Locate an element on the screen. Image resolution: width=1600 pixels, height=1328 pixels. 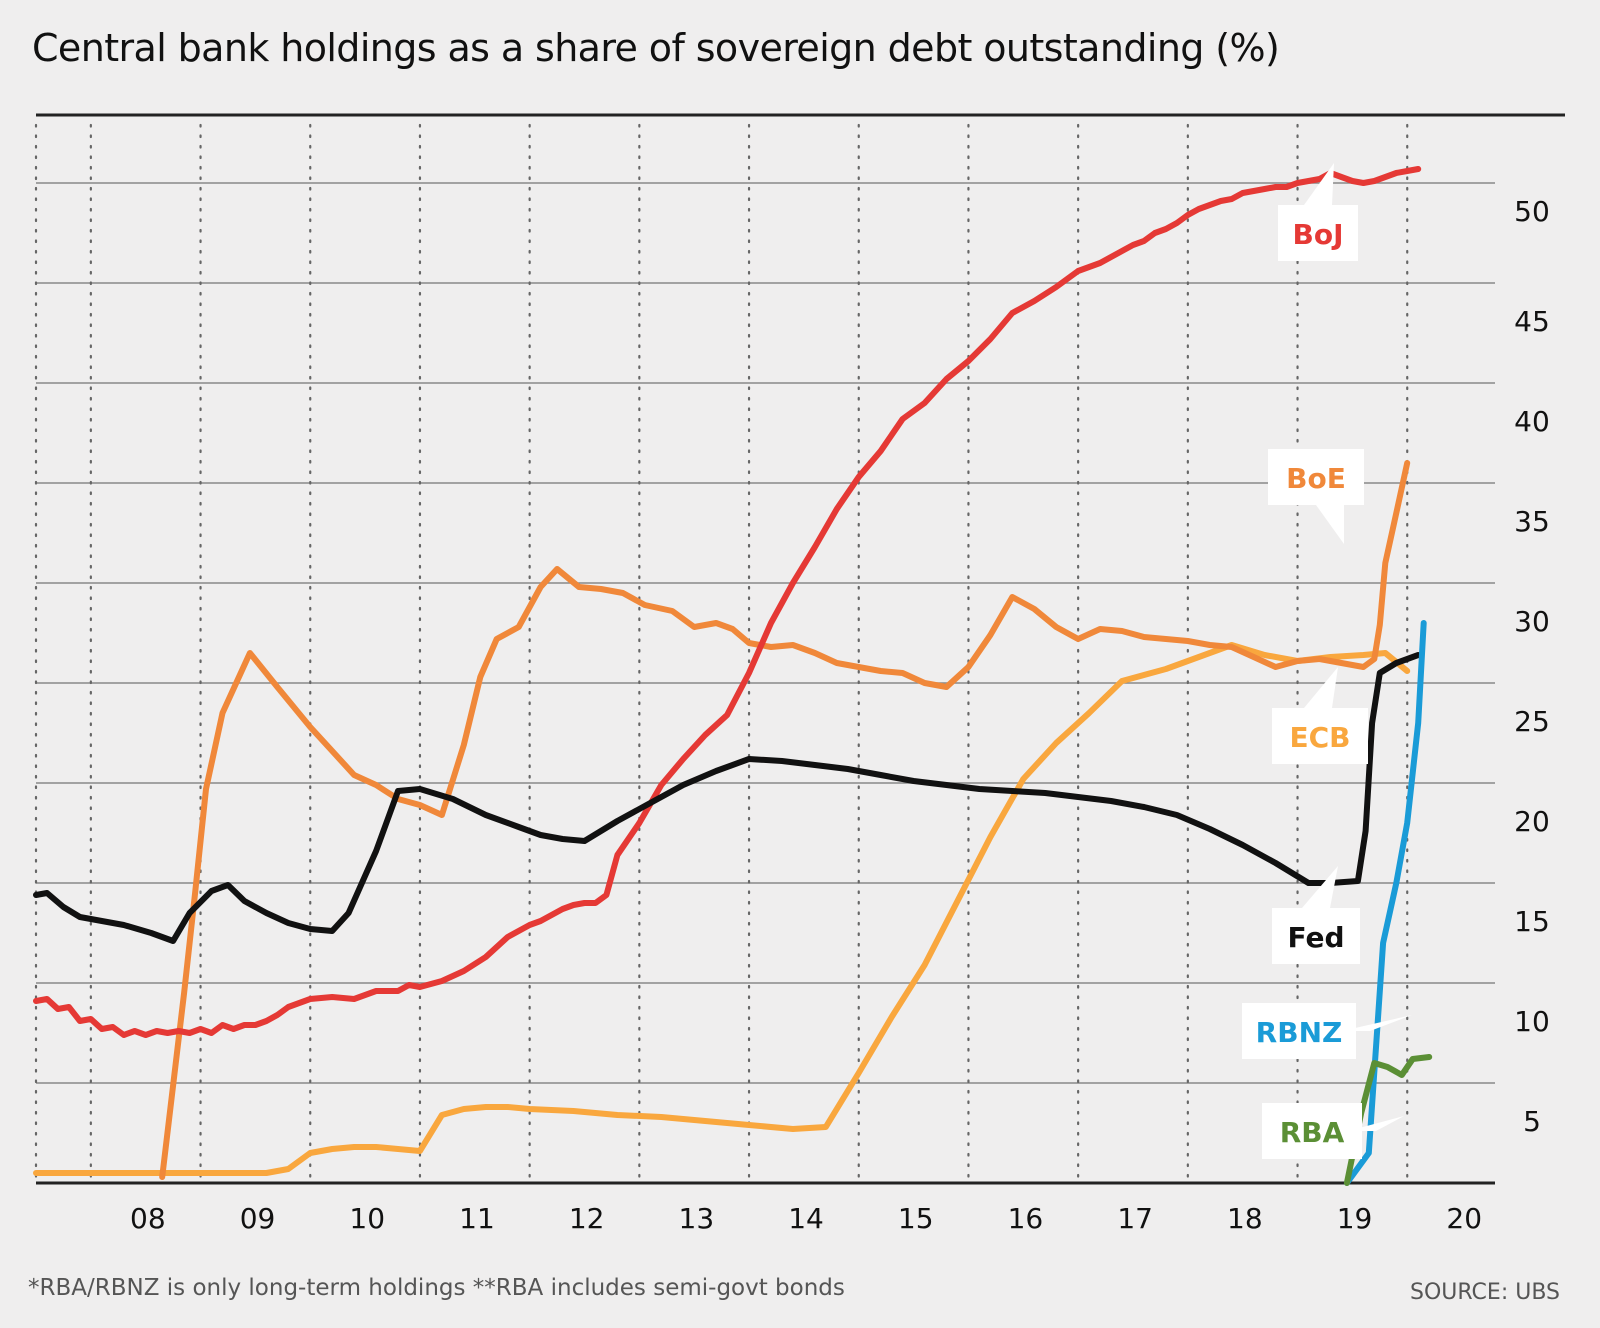
series-label-rbnz: RBNZ is located at coordinates (1299, 1032).